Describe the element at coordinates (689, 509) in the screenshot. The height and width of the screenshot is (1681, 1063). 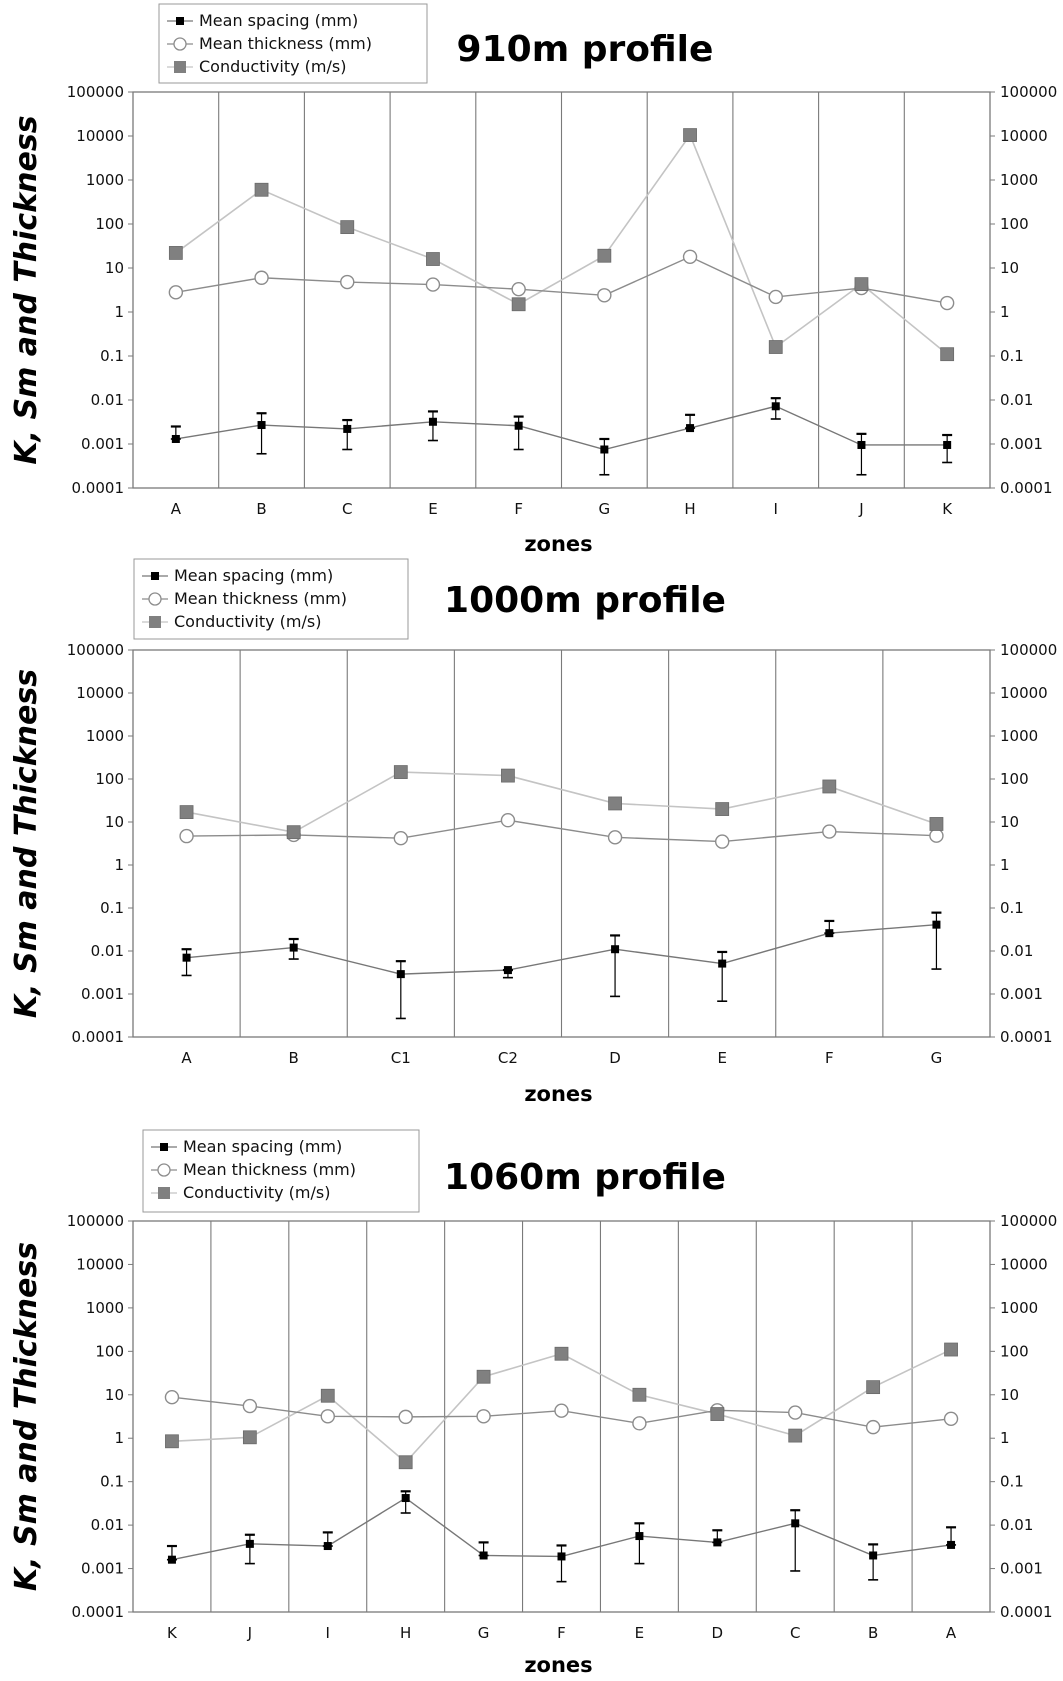
I see `x-tick-label: H` at that location.